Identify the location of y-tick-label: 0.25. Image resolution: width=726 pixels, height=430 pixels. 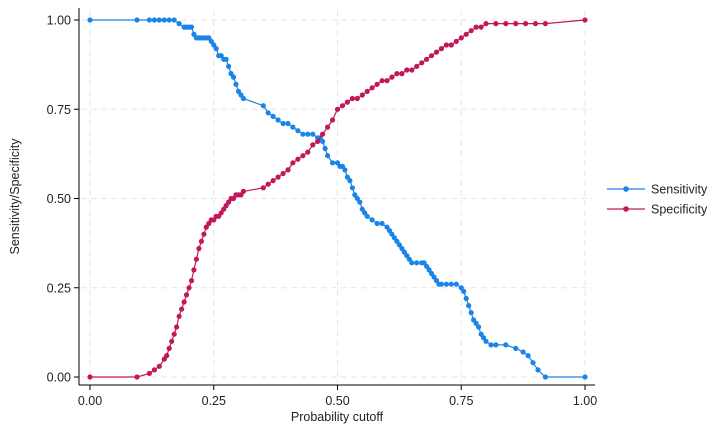
(59, 288).